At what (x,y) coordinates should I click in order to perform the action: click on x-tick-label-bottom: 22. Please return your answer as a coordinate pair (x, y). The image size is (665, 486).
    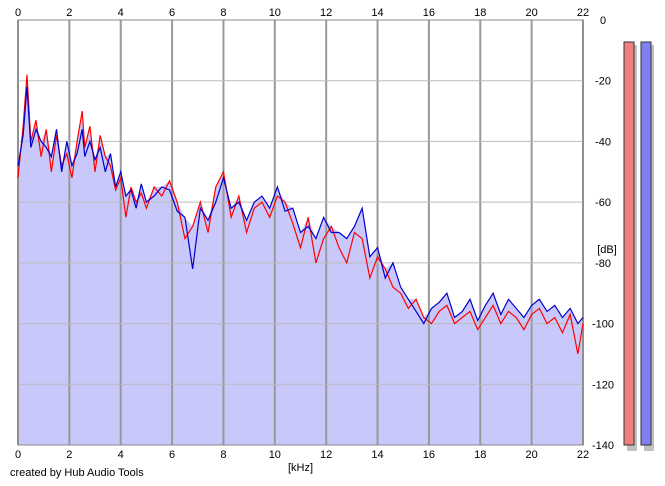
    Looking at the image, I should click on (583, 455).